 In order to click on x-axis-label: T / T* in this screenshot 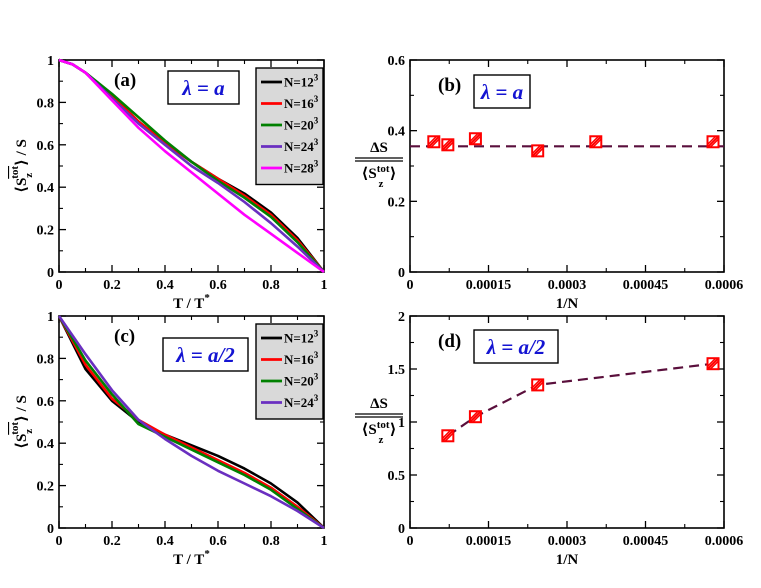, I will do `click(191, 302)`.